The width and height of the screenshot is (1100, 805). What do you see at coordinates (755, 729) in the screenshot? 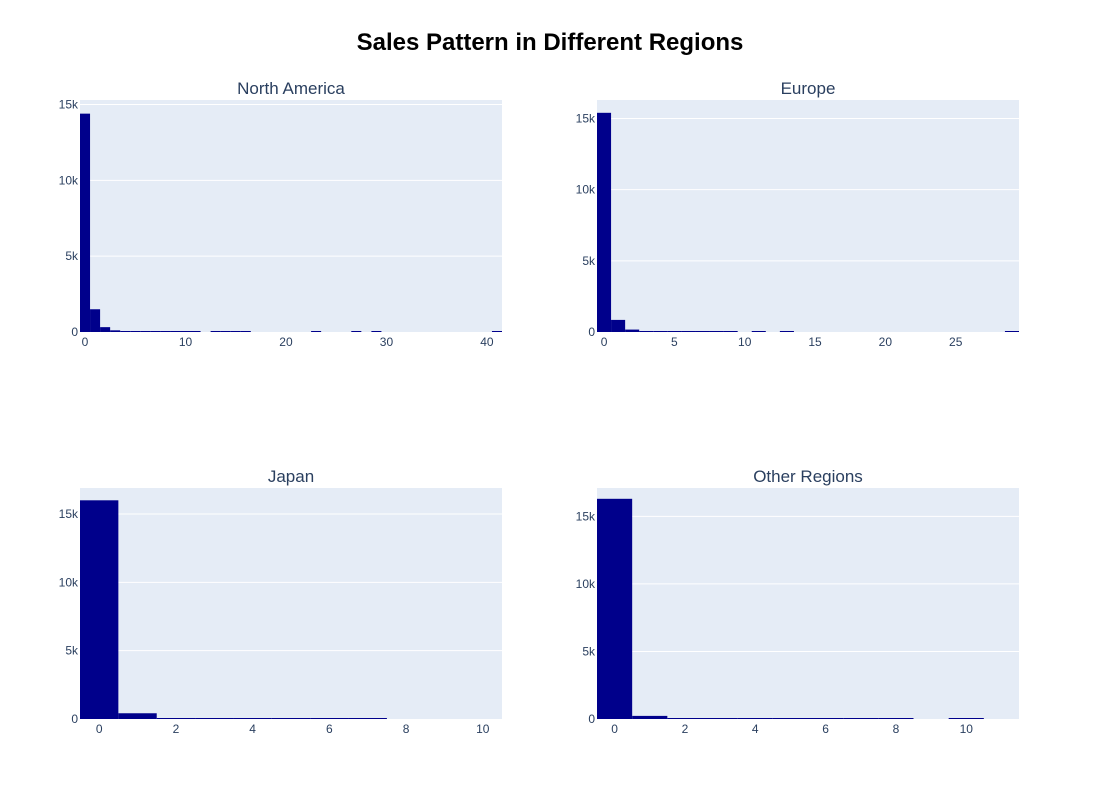
I see `x-tick-label: 4` at bounding box center [755, 729].